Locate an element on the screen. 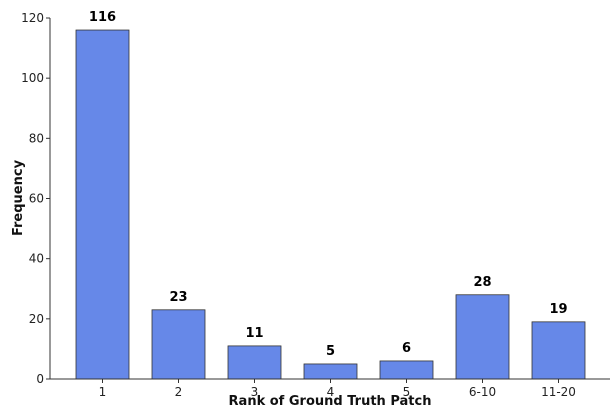 The width and height of the screenshot is (613, 417). x-ticks-group: 1 2 3 4 5 6-10 11-20 is located at coordinates (337, 389).